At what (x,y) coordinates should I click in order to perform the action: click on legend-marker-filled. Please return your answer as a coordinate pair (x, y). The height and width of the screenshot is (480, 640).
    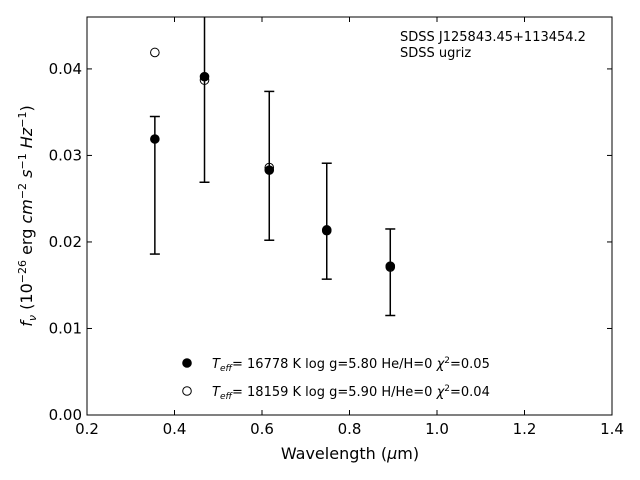
    Looking at the image, I should click on (187, 363).